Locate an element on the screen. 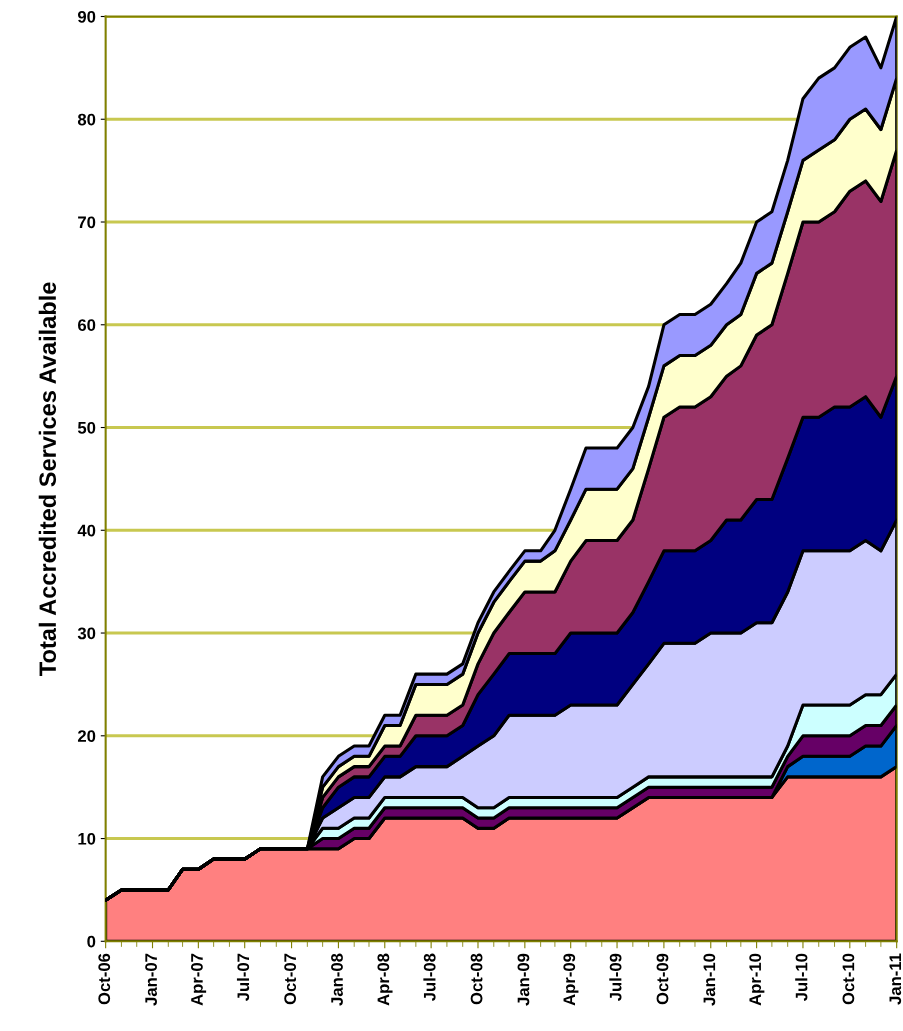  x-tick-label: Jul-09 is located at coordinates (615, 977).